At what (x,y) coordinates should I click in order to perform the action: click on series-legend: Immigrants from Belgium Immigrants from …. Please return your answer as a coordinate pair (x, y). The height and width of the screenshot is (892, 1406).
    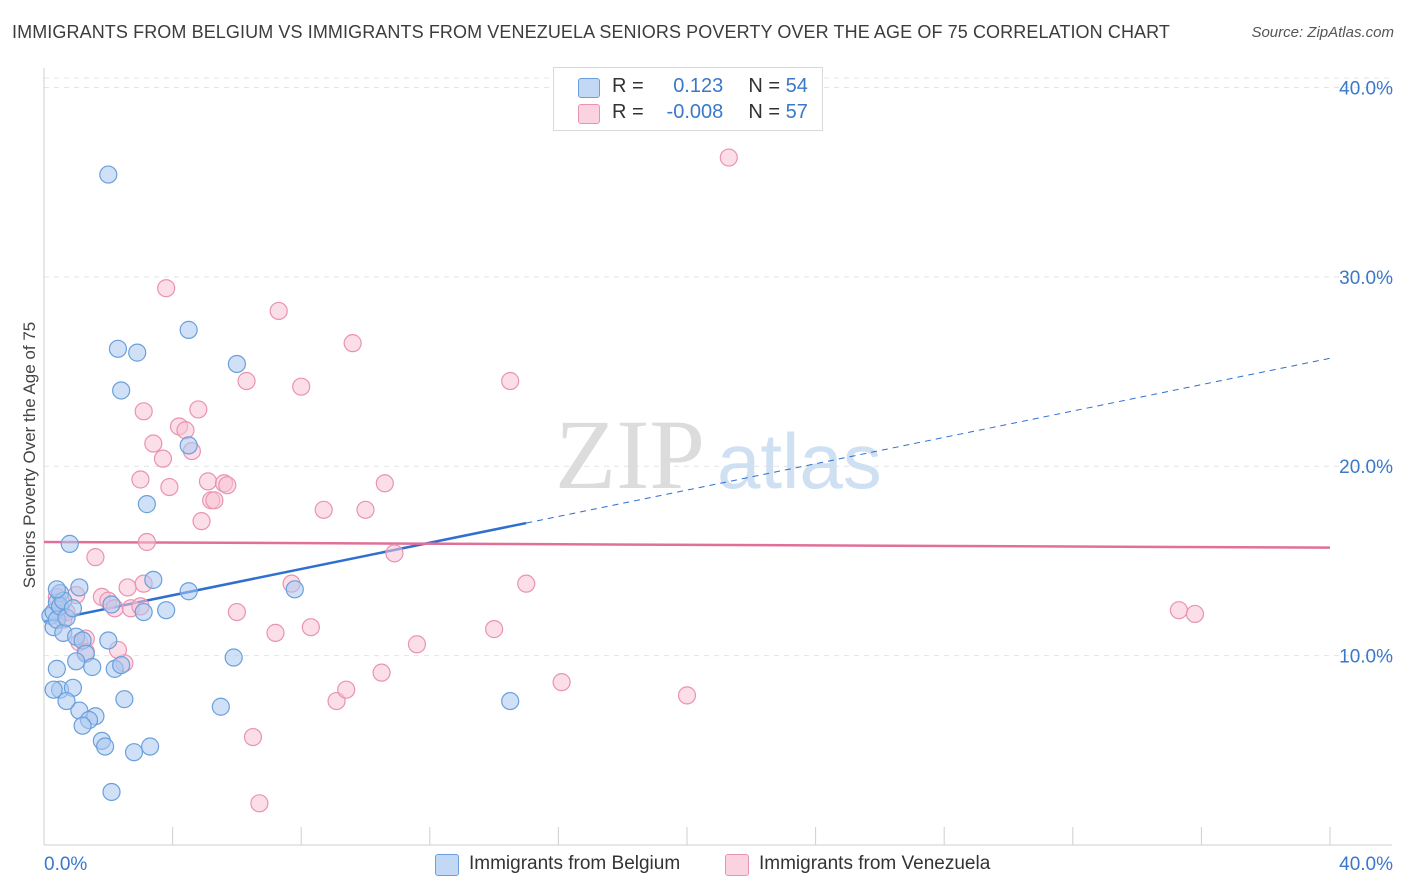
    Looking at the image, I should click on (703, 865).